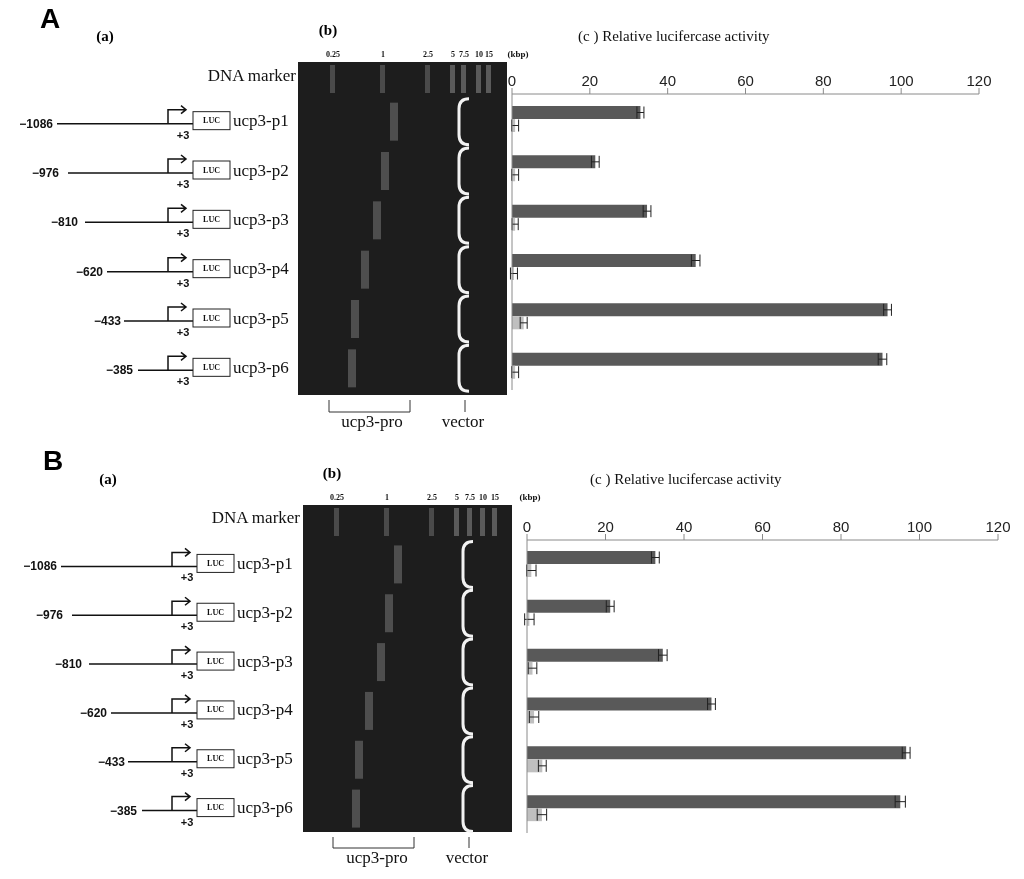 The width and height of the screenshot is (1024, 879). I want to click on text: A, so click(50, 18).